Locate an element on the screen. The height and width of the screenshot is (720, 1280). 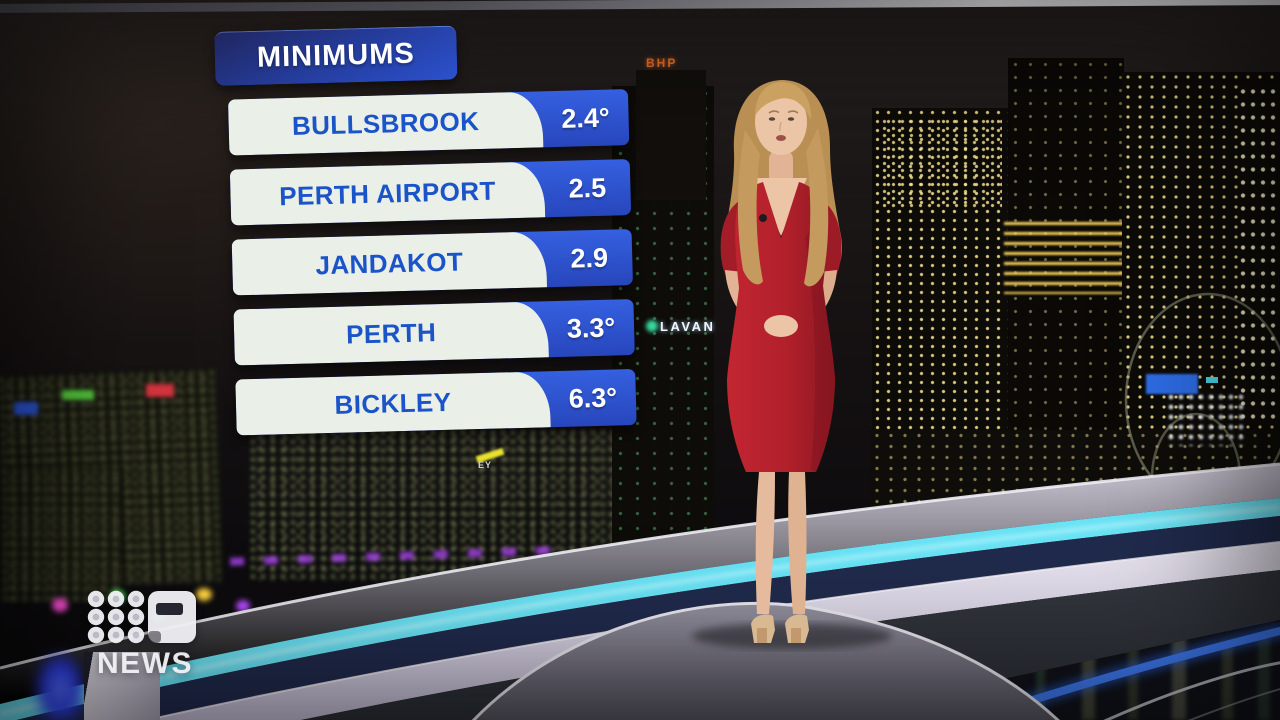
ey-sign: EY is located at coordinates (485, 465).